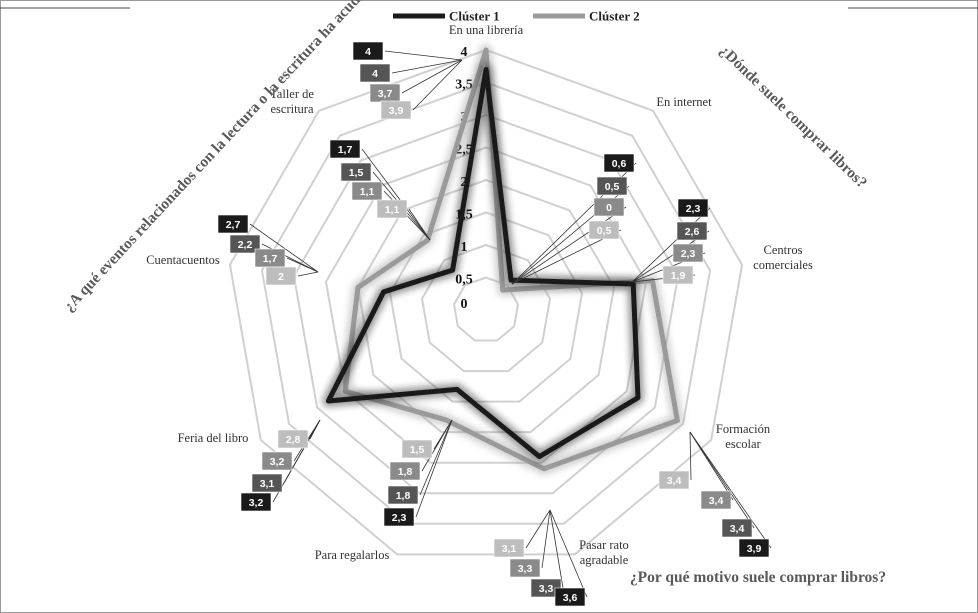 The height and width of the screenshot is (613, 978). I want to click on data-label-group: 2,7 2,2 1,72, so click(268, 250).